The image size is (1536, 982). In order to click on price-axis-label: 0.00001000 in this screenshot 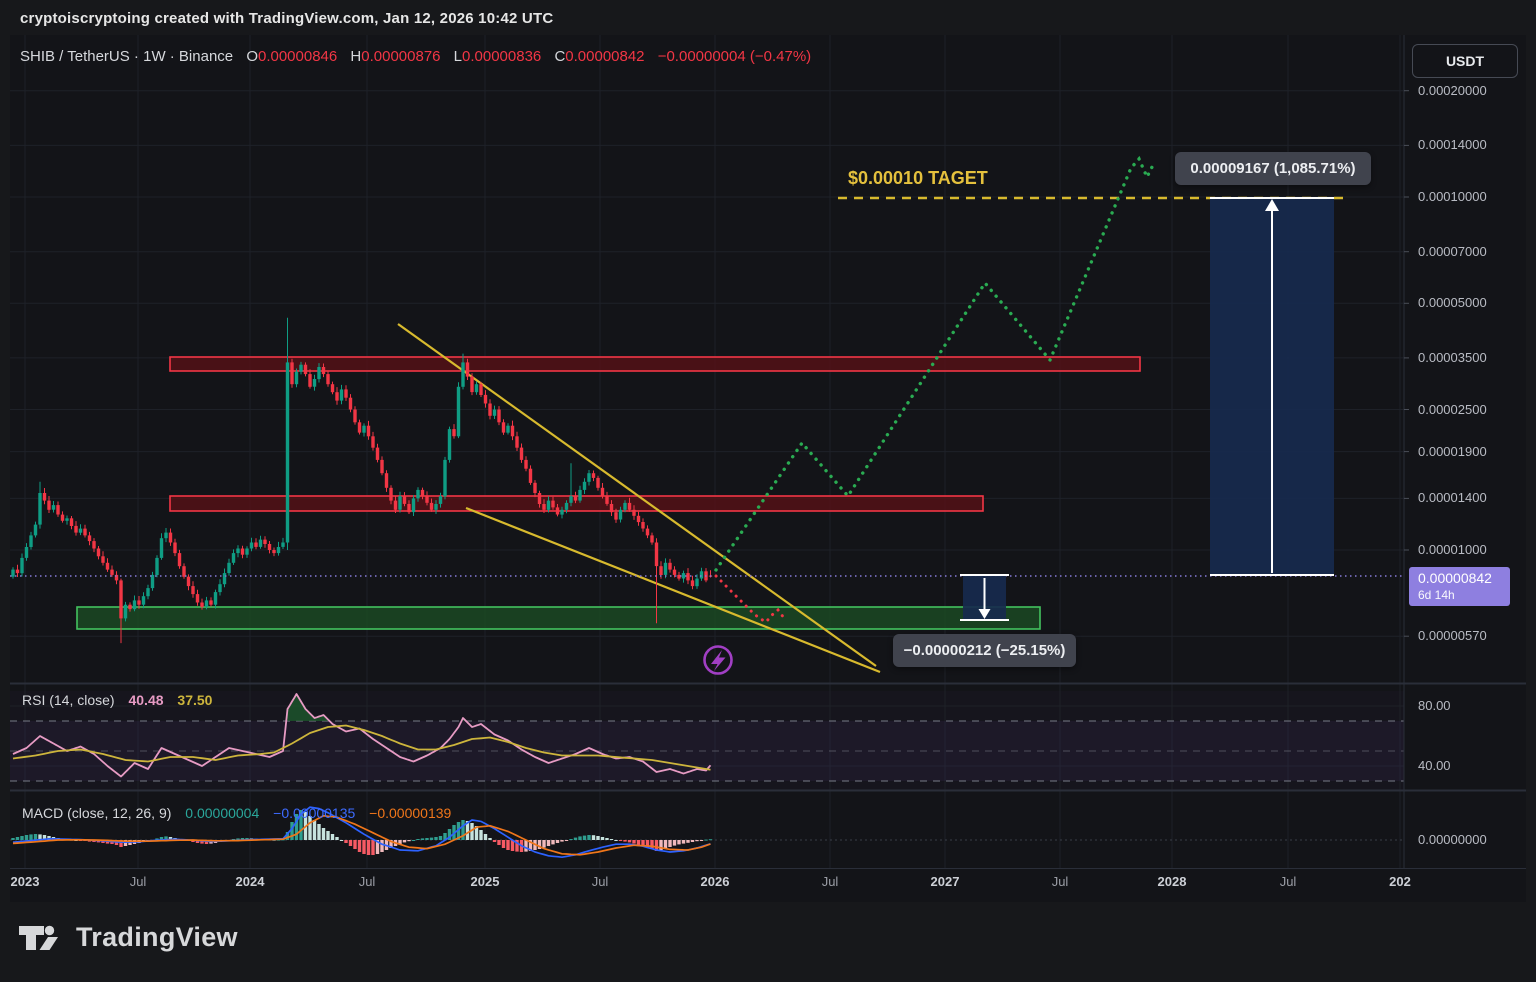, I will do `click(1452, 549)`.